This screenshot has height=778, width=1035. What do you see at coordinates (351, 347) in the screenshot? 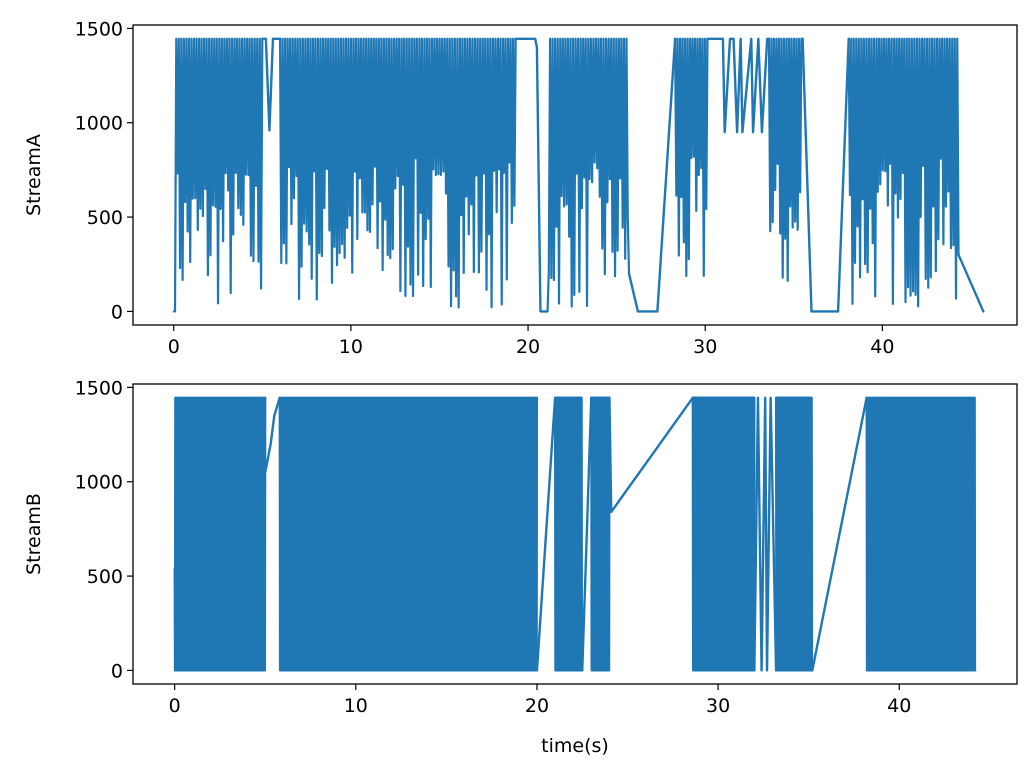
I see `streamA-x-tick-label: 10` at bounding box center [351, 347].